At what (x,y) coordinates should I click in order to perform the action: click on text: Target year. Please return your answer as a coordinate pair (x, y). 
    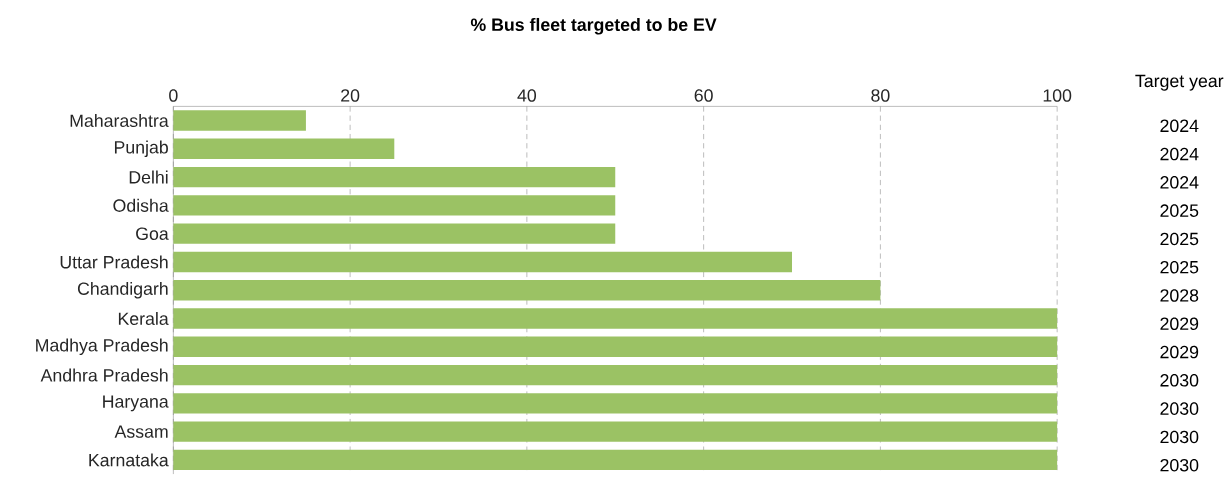
    Looking at the image, I should click on (1179, 83).